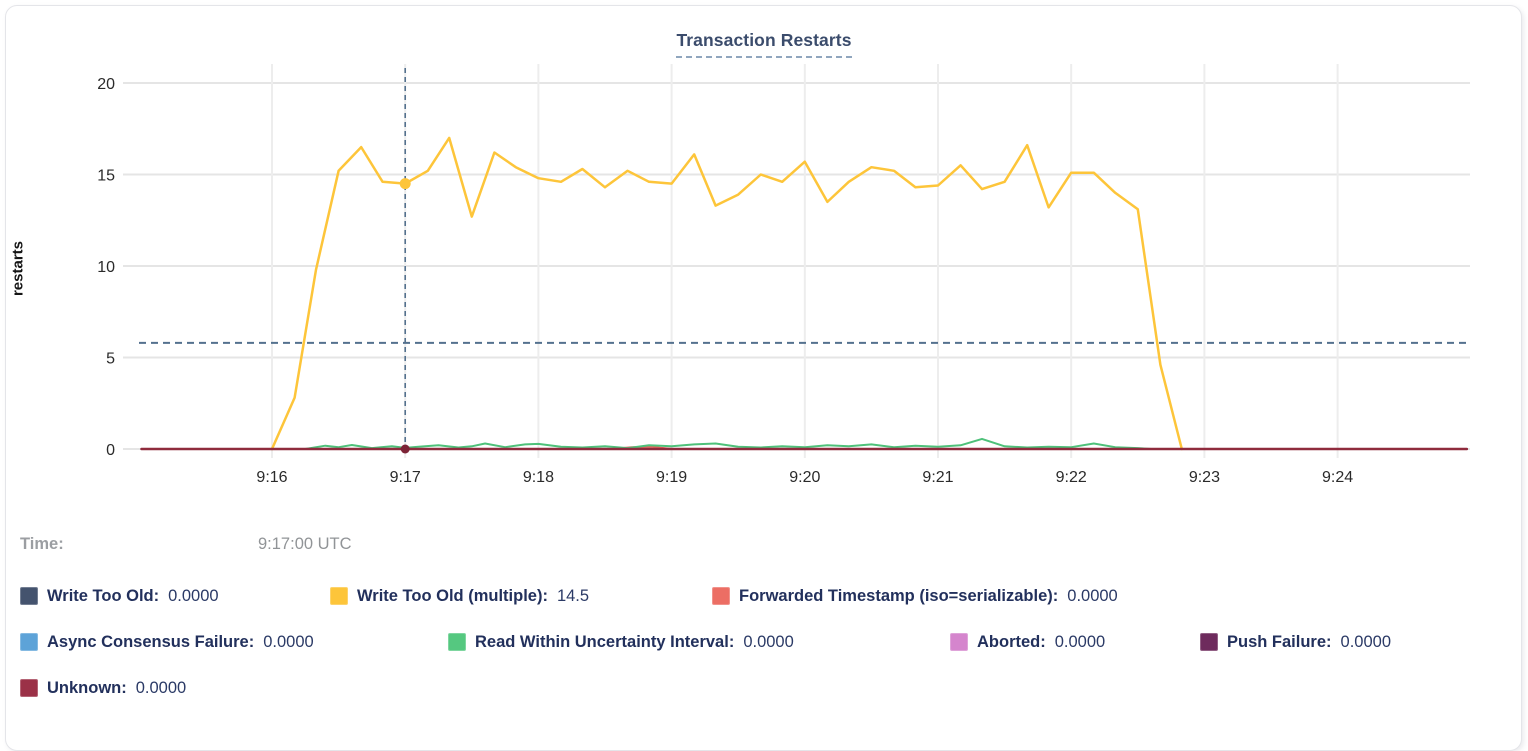 The width and height of the screenshot is (1528, 751). I want to click on svg-text: 9:18, so click(538, 477).